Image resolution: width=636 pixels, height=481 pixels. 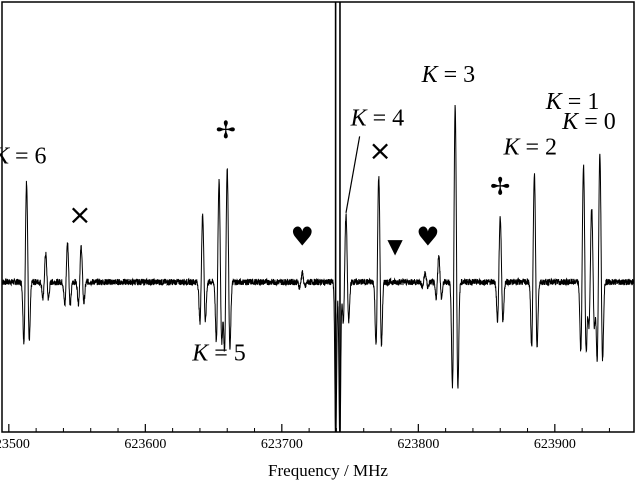 I want to click on marker-5: ♥, so click(x=427, y=238).